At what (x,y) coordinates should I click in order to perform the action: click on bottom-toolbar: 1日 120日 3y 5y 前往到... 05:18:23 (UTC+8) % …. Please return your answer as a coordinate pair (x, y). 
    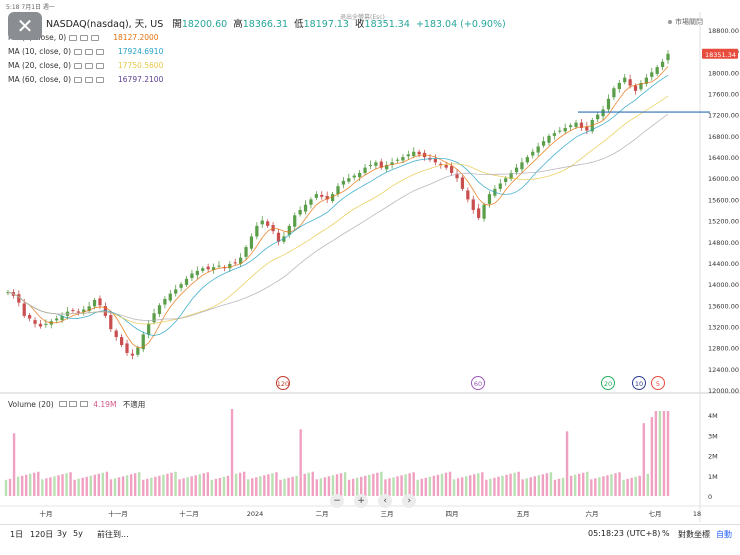
    Looking at the image, I should click on (370, 533).